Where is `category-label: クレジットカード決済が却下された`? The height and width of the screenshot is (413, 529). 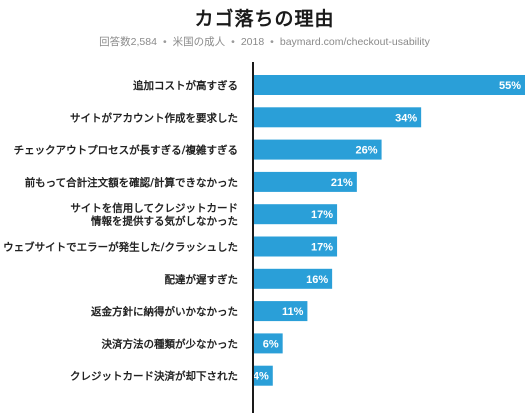 category-label: クレジットカード決済が却下された is located at coordinates (154, 376).